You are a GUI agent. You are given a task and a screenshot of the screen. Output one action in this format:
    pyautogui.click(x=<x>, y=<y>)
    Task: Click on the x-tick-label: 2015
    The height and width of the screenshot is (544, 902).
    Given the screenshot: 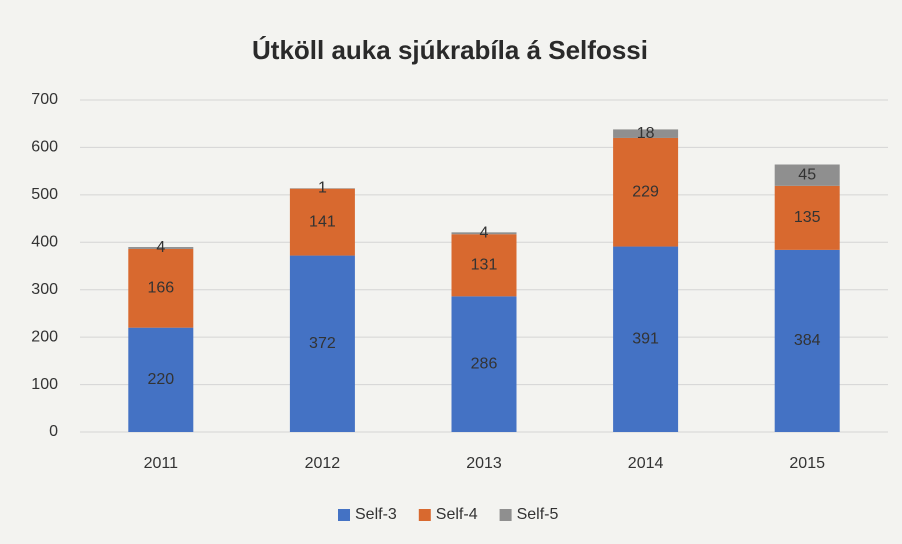 What is the action you would take?
    pyautogui.click(x=807, y=463)
    